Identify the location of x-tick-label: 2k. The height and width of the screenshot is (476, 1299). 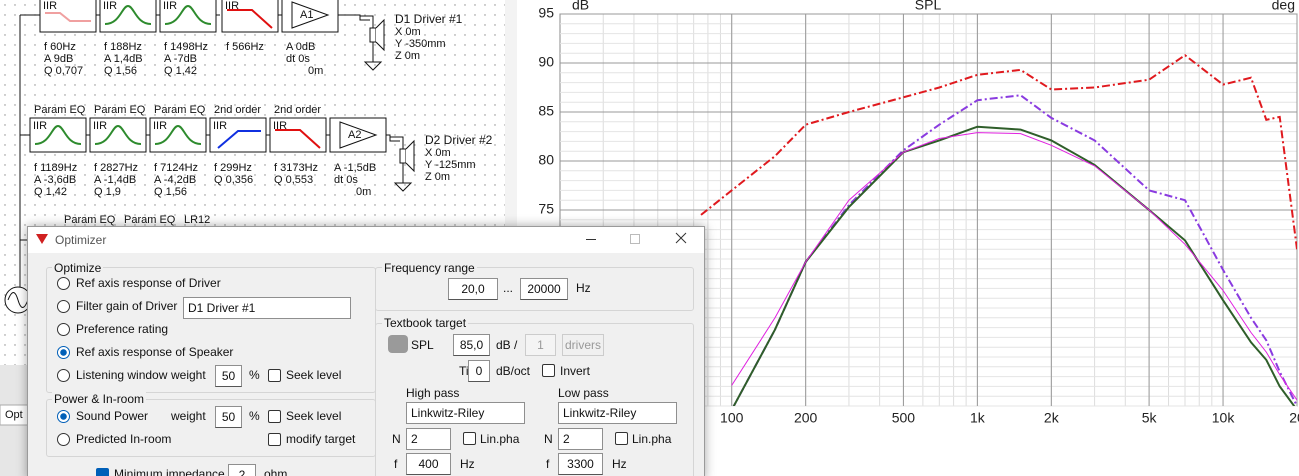
(1052, 418).